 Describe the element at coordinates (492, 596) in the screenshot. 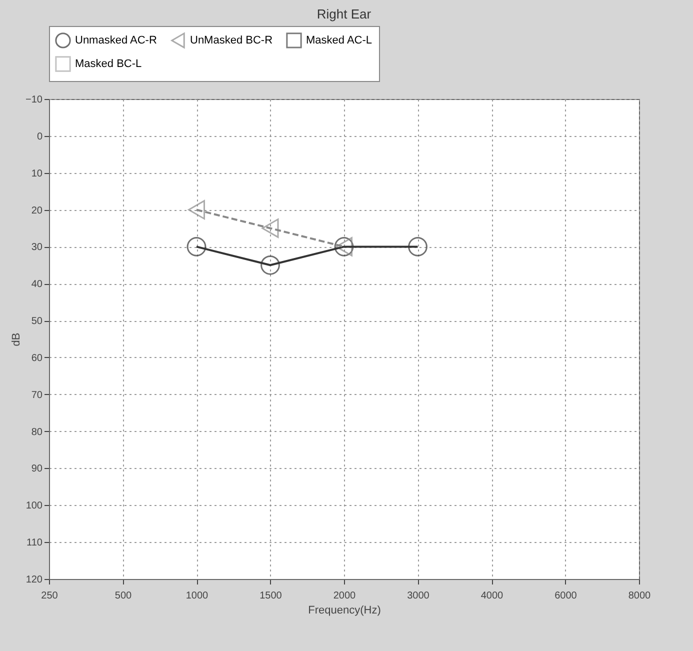

I see `x-tick-label: 4000` at that location.